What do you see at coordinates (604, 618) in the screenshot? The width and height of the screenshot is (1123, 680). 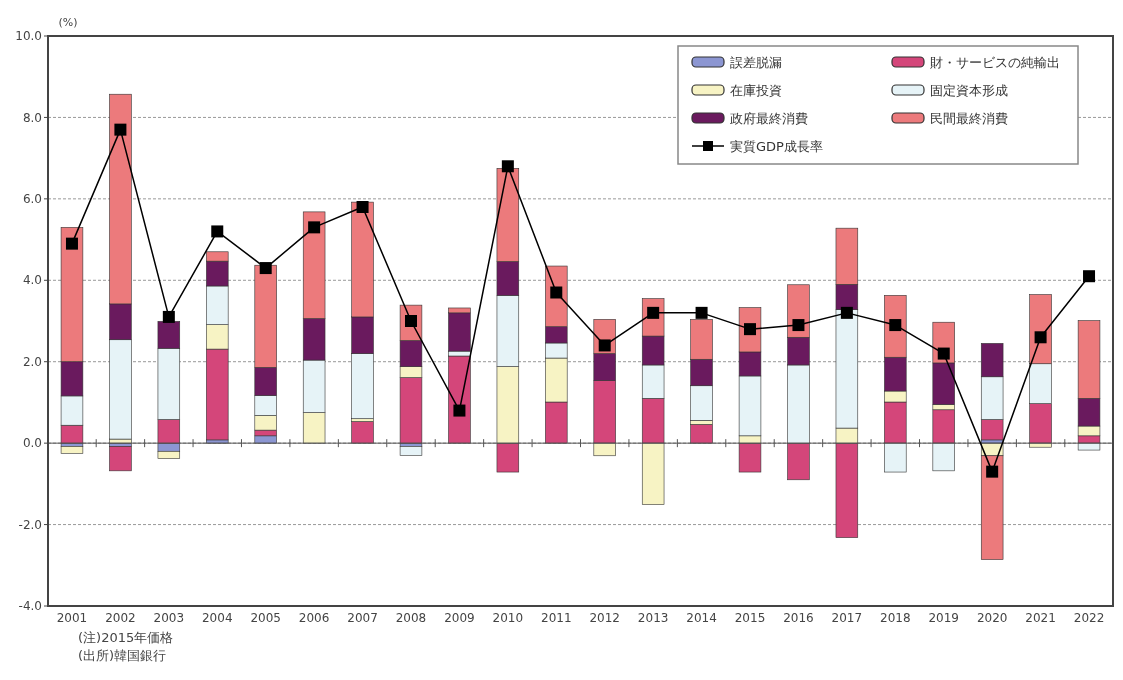 I see `x-tick-label: 2012` at bounding box center [604, 618].